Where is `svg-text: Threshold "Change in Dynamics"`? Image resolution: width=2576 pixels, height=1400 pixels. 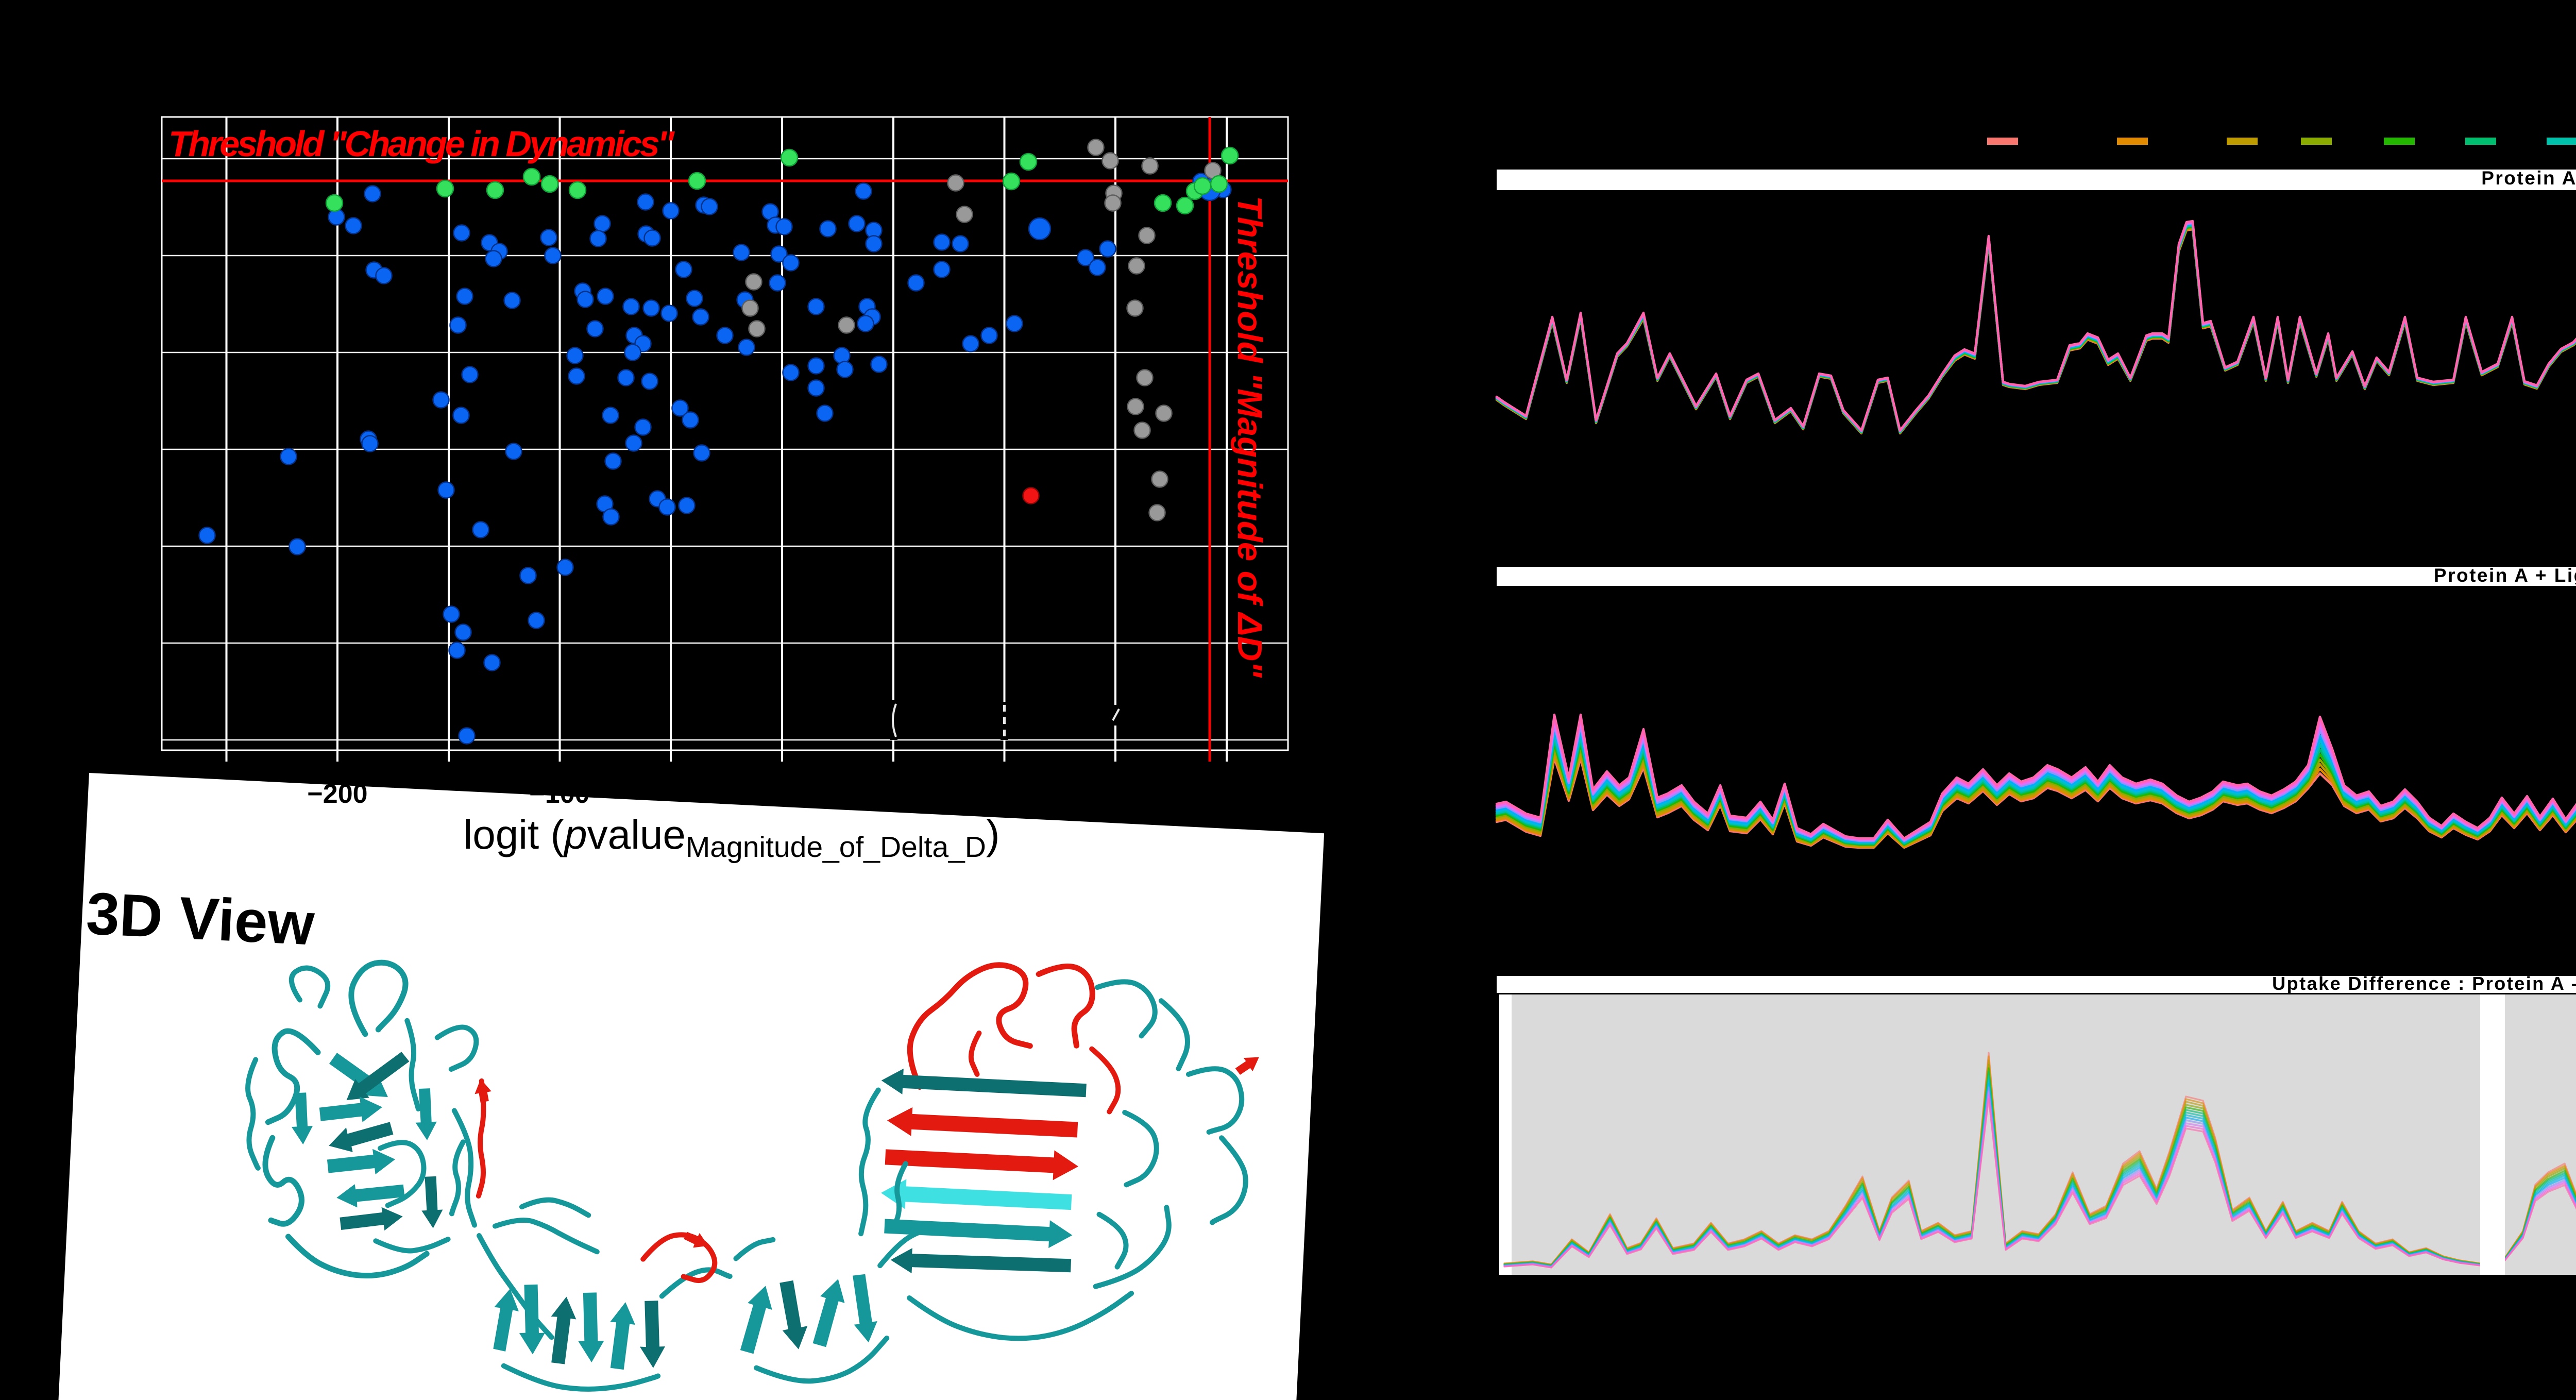 svg-text: Threshold "Change in Dynamics" is located at coordinates (421, 144).